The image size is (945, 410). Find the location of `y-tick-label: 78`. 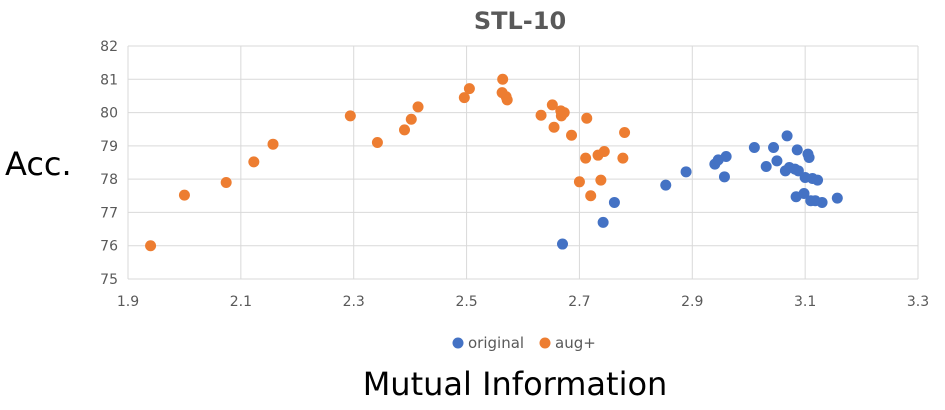

y-tick-label: 78 is located at coordinates (109, 180).